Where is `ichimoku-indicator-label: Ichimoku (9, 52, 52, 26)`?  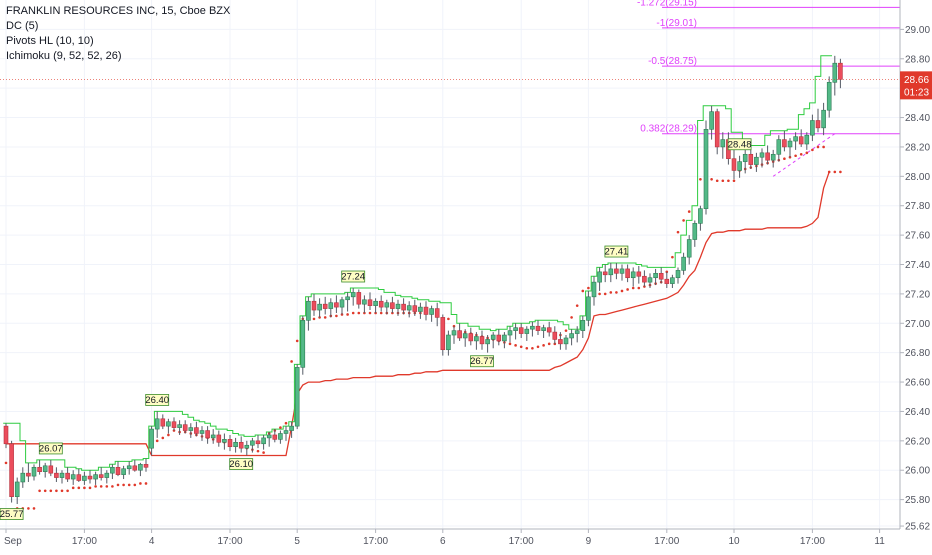
ichimoku-indicator-label: Ichimoku (9, 52, 52, 26) is located at coordinates (64, 56).